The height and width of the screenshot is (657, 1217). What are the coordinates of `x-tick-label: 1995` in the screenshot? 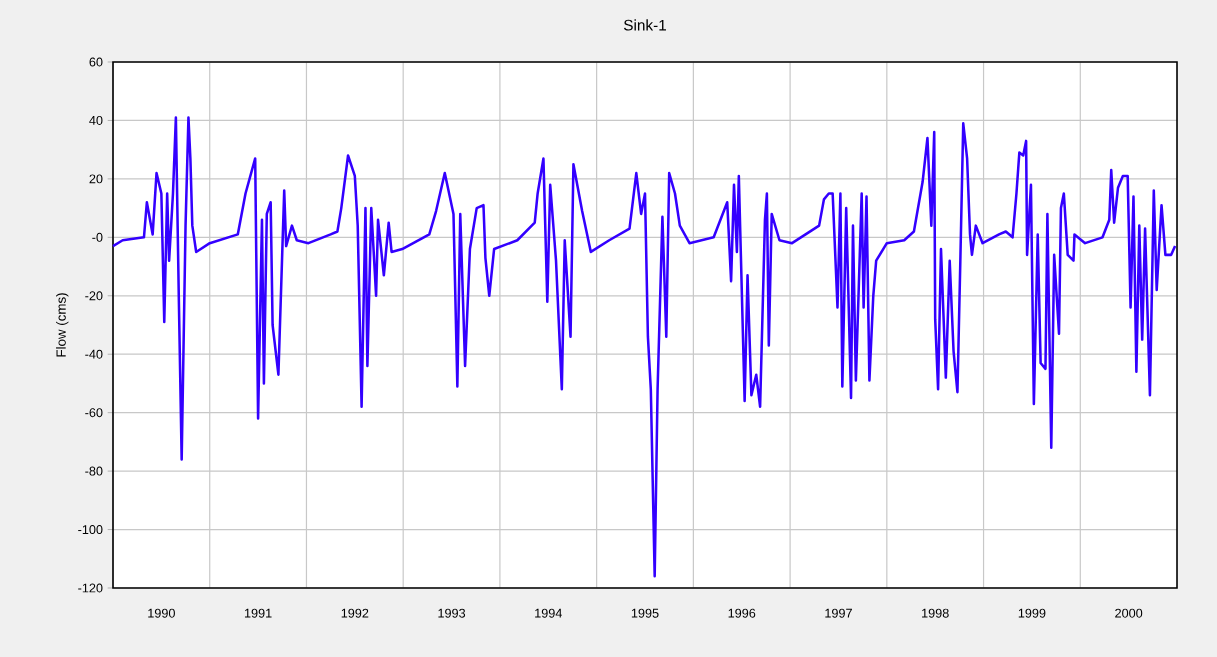 It's located at (645, 613).